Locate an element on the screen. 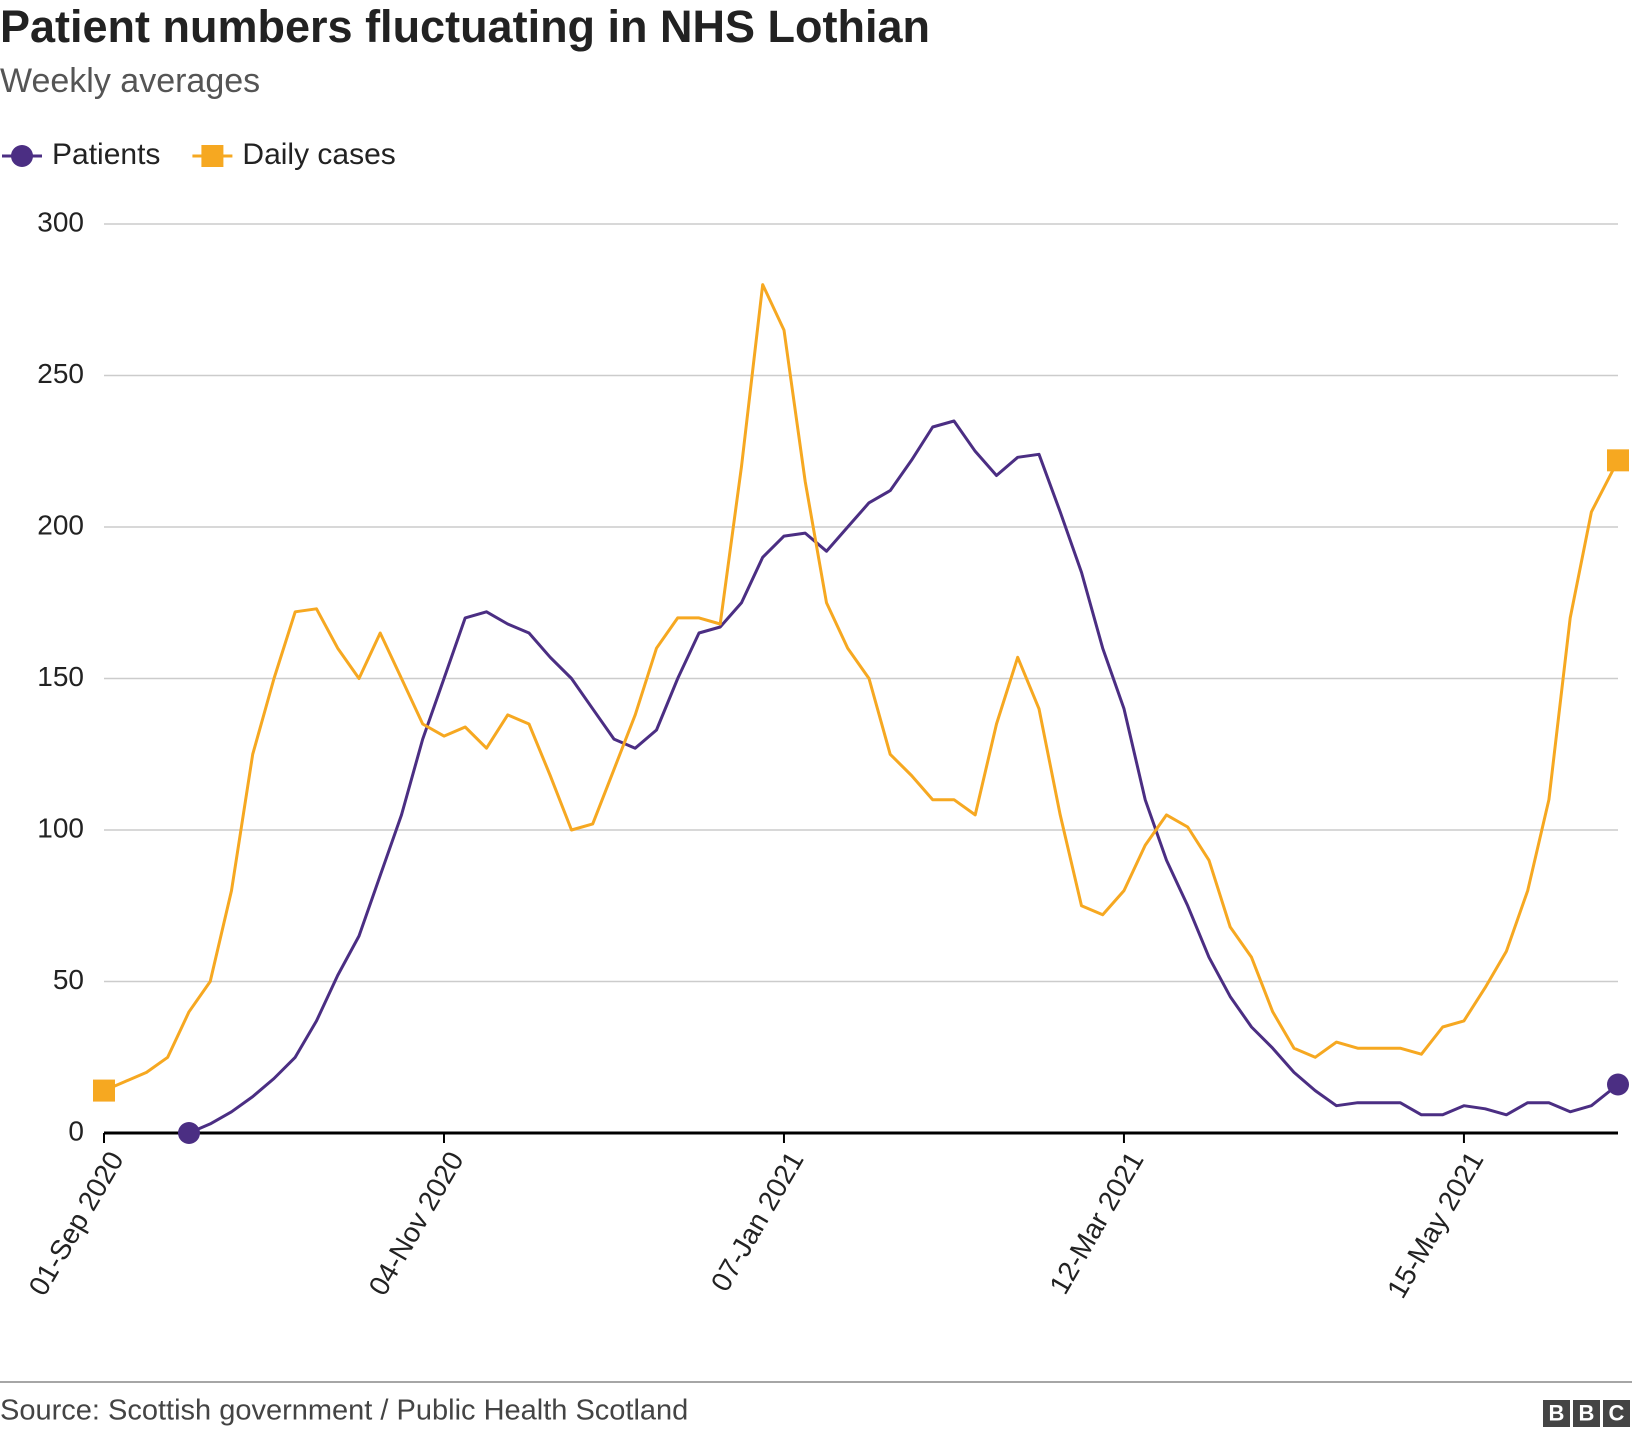  y-tick-label: 250 is located at coordinates (60, 373).